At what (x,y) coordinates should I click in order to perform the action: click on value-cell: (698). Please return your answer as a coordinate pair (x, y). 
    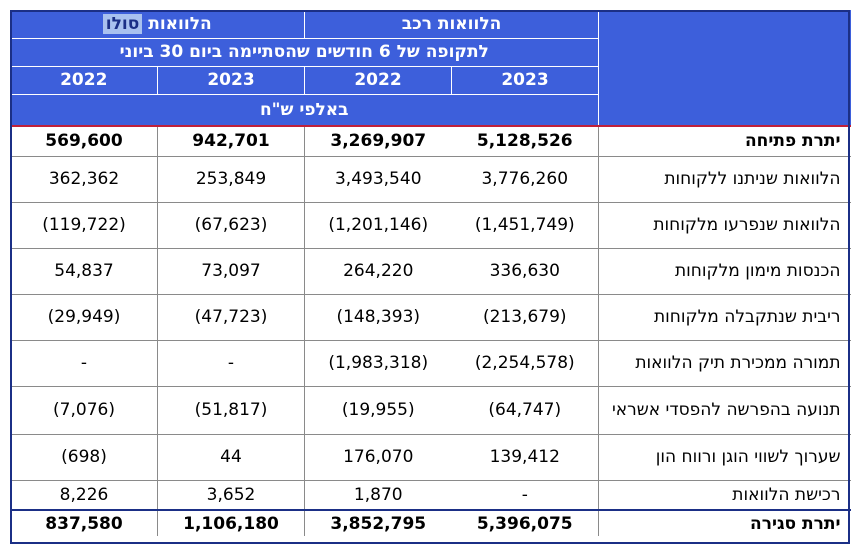
    Looking at the image, I should click on (84, 457).